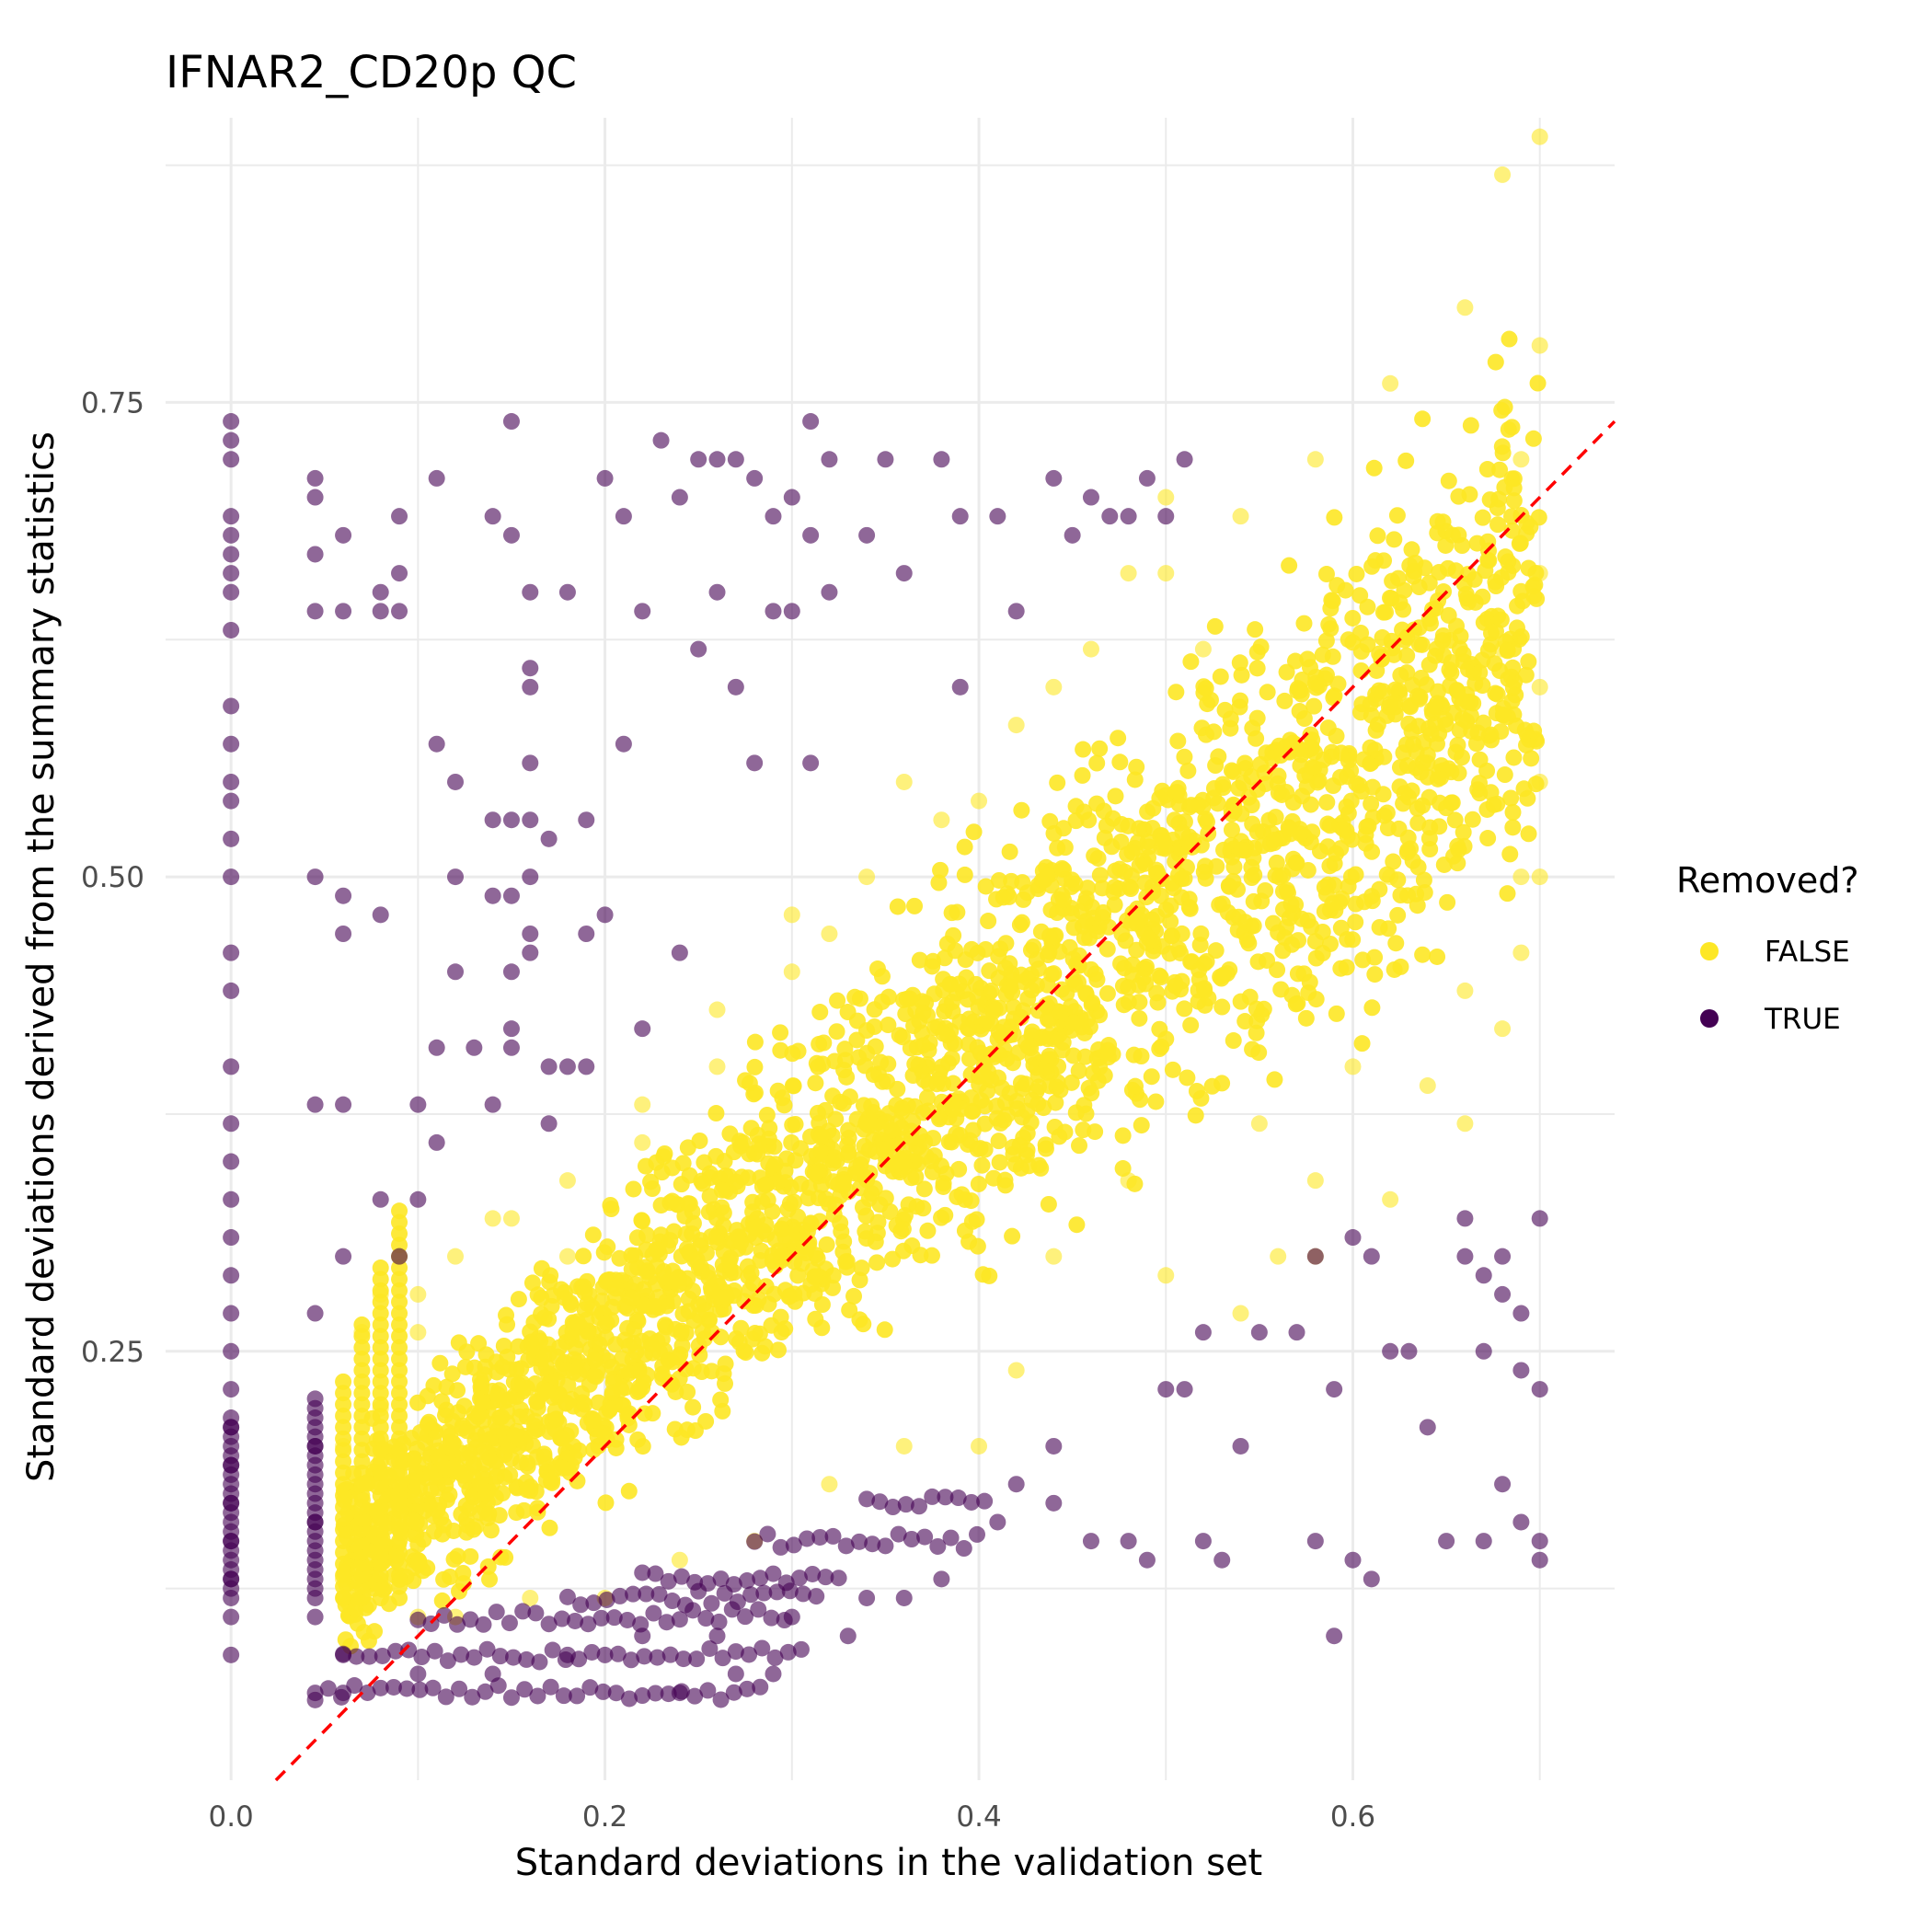 Image resolution: width=1932 pixels, height=1932 pixels. Describe the element at coordinates (230, 1817) in the screenshot. I see `x-tick-label: 0.0` at that location.